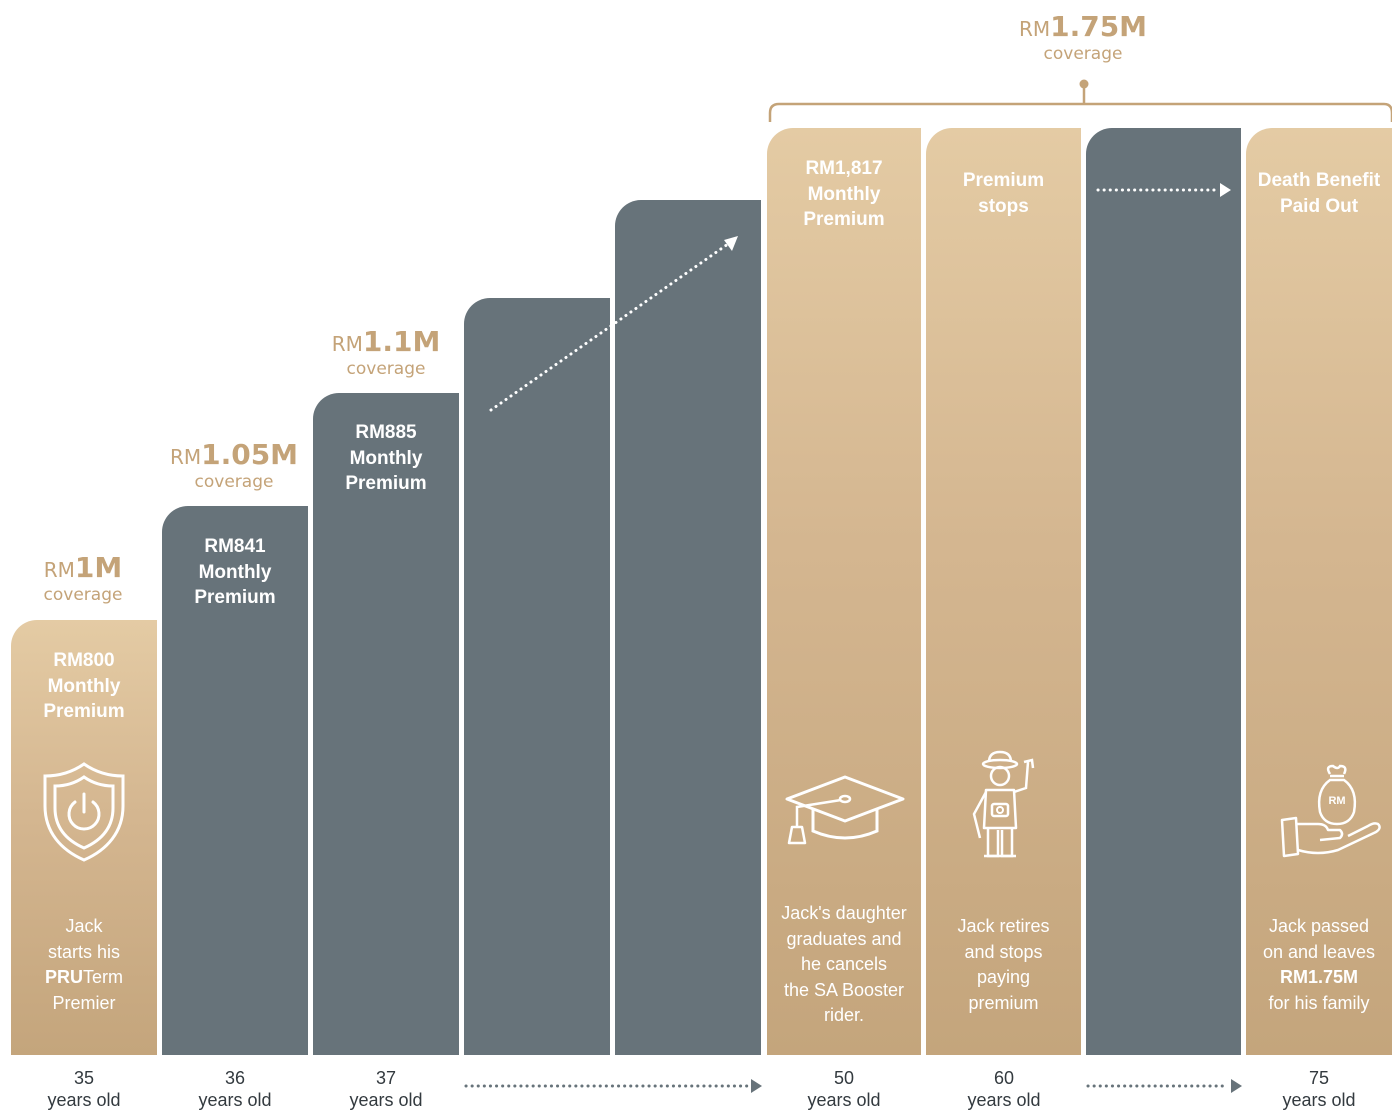 Image resolution: width=1392 pixels, height=1113 pixels. Describe the element at coordinates (1319, 951) in the screenshot. I see `desc-line: on and leaves` at that location.